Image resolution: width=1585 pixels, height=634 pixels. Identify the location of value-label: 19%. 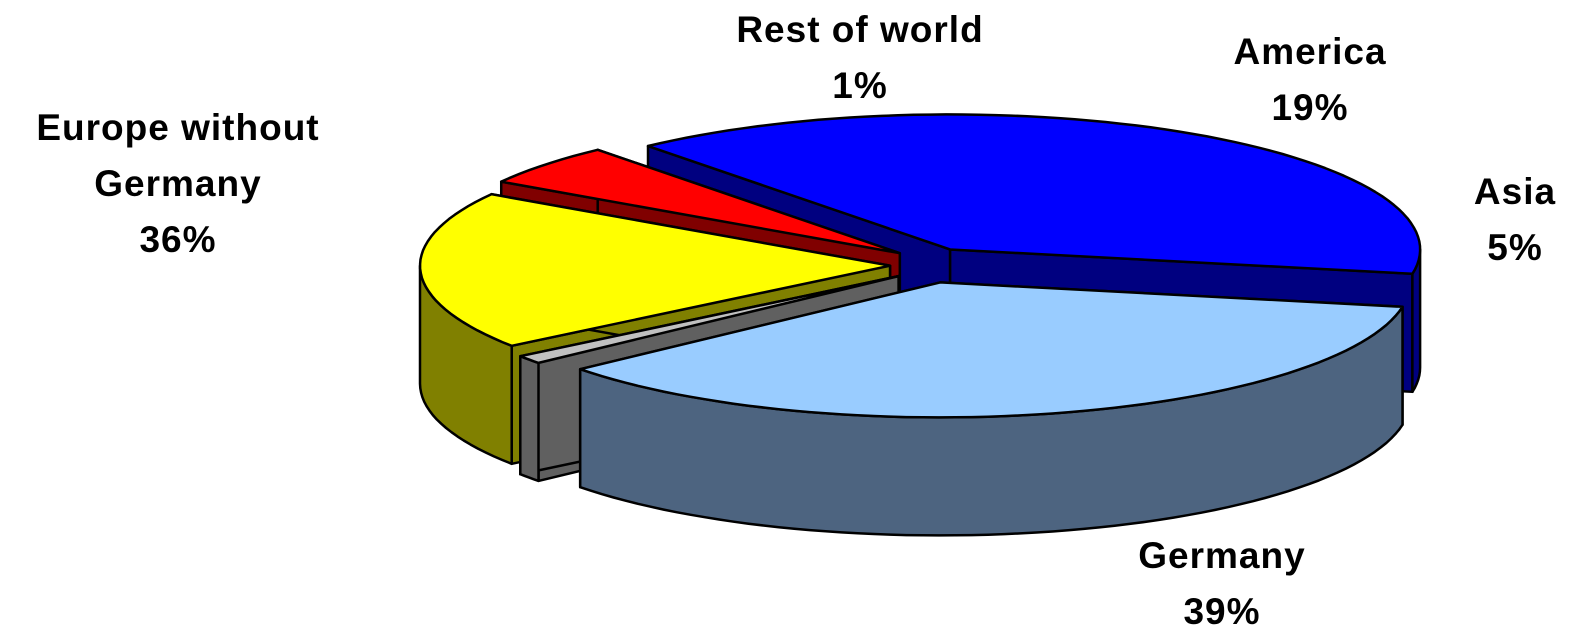
(1309, 107).